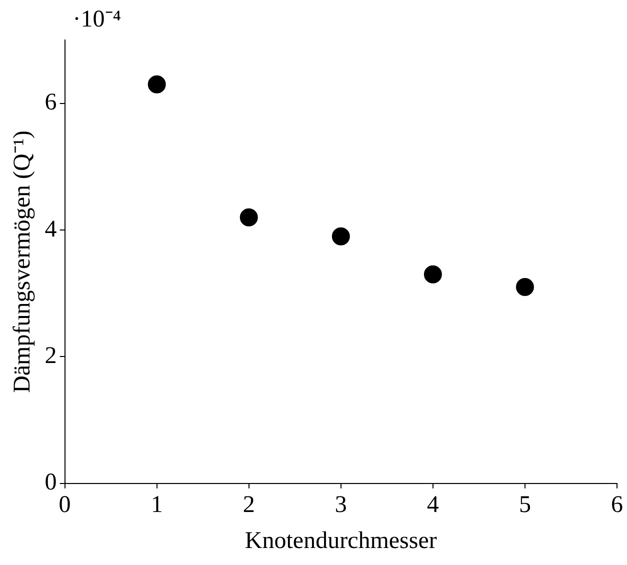  Describe the element at coordinates (248, 505) in the screenshot. I see `x-tick-label: 2` at that location.